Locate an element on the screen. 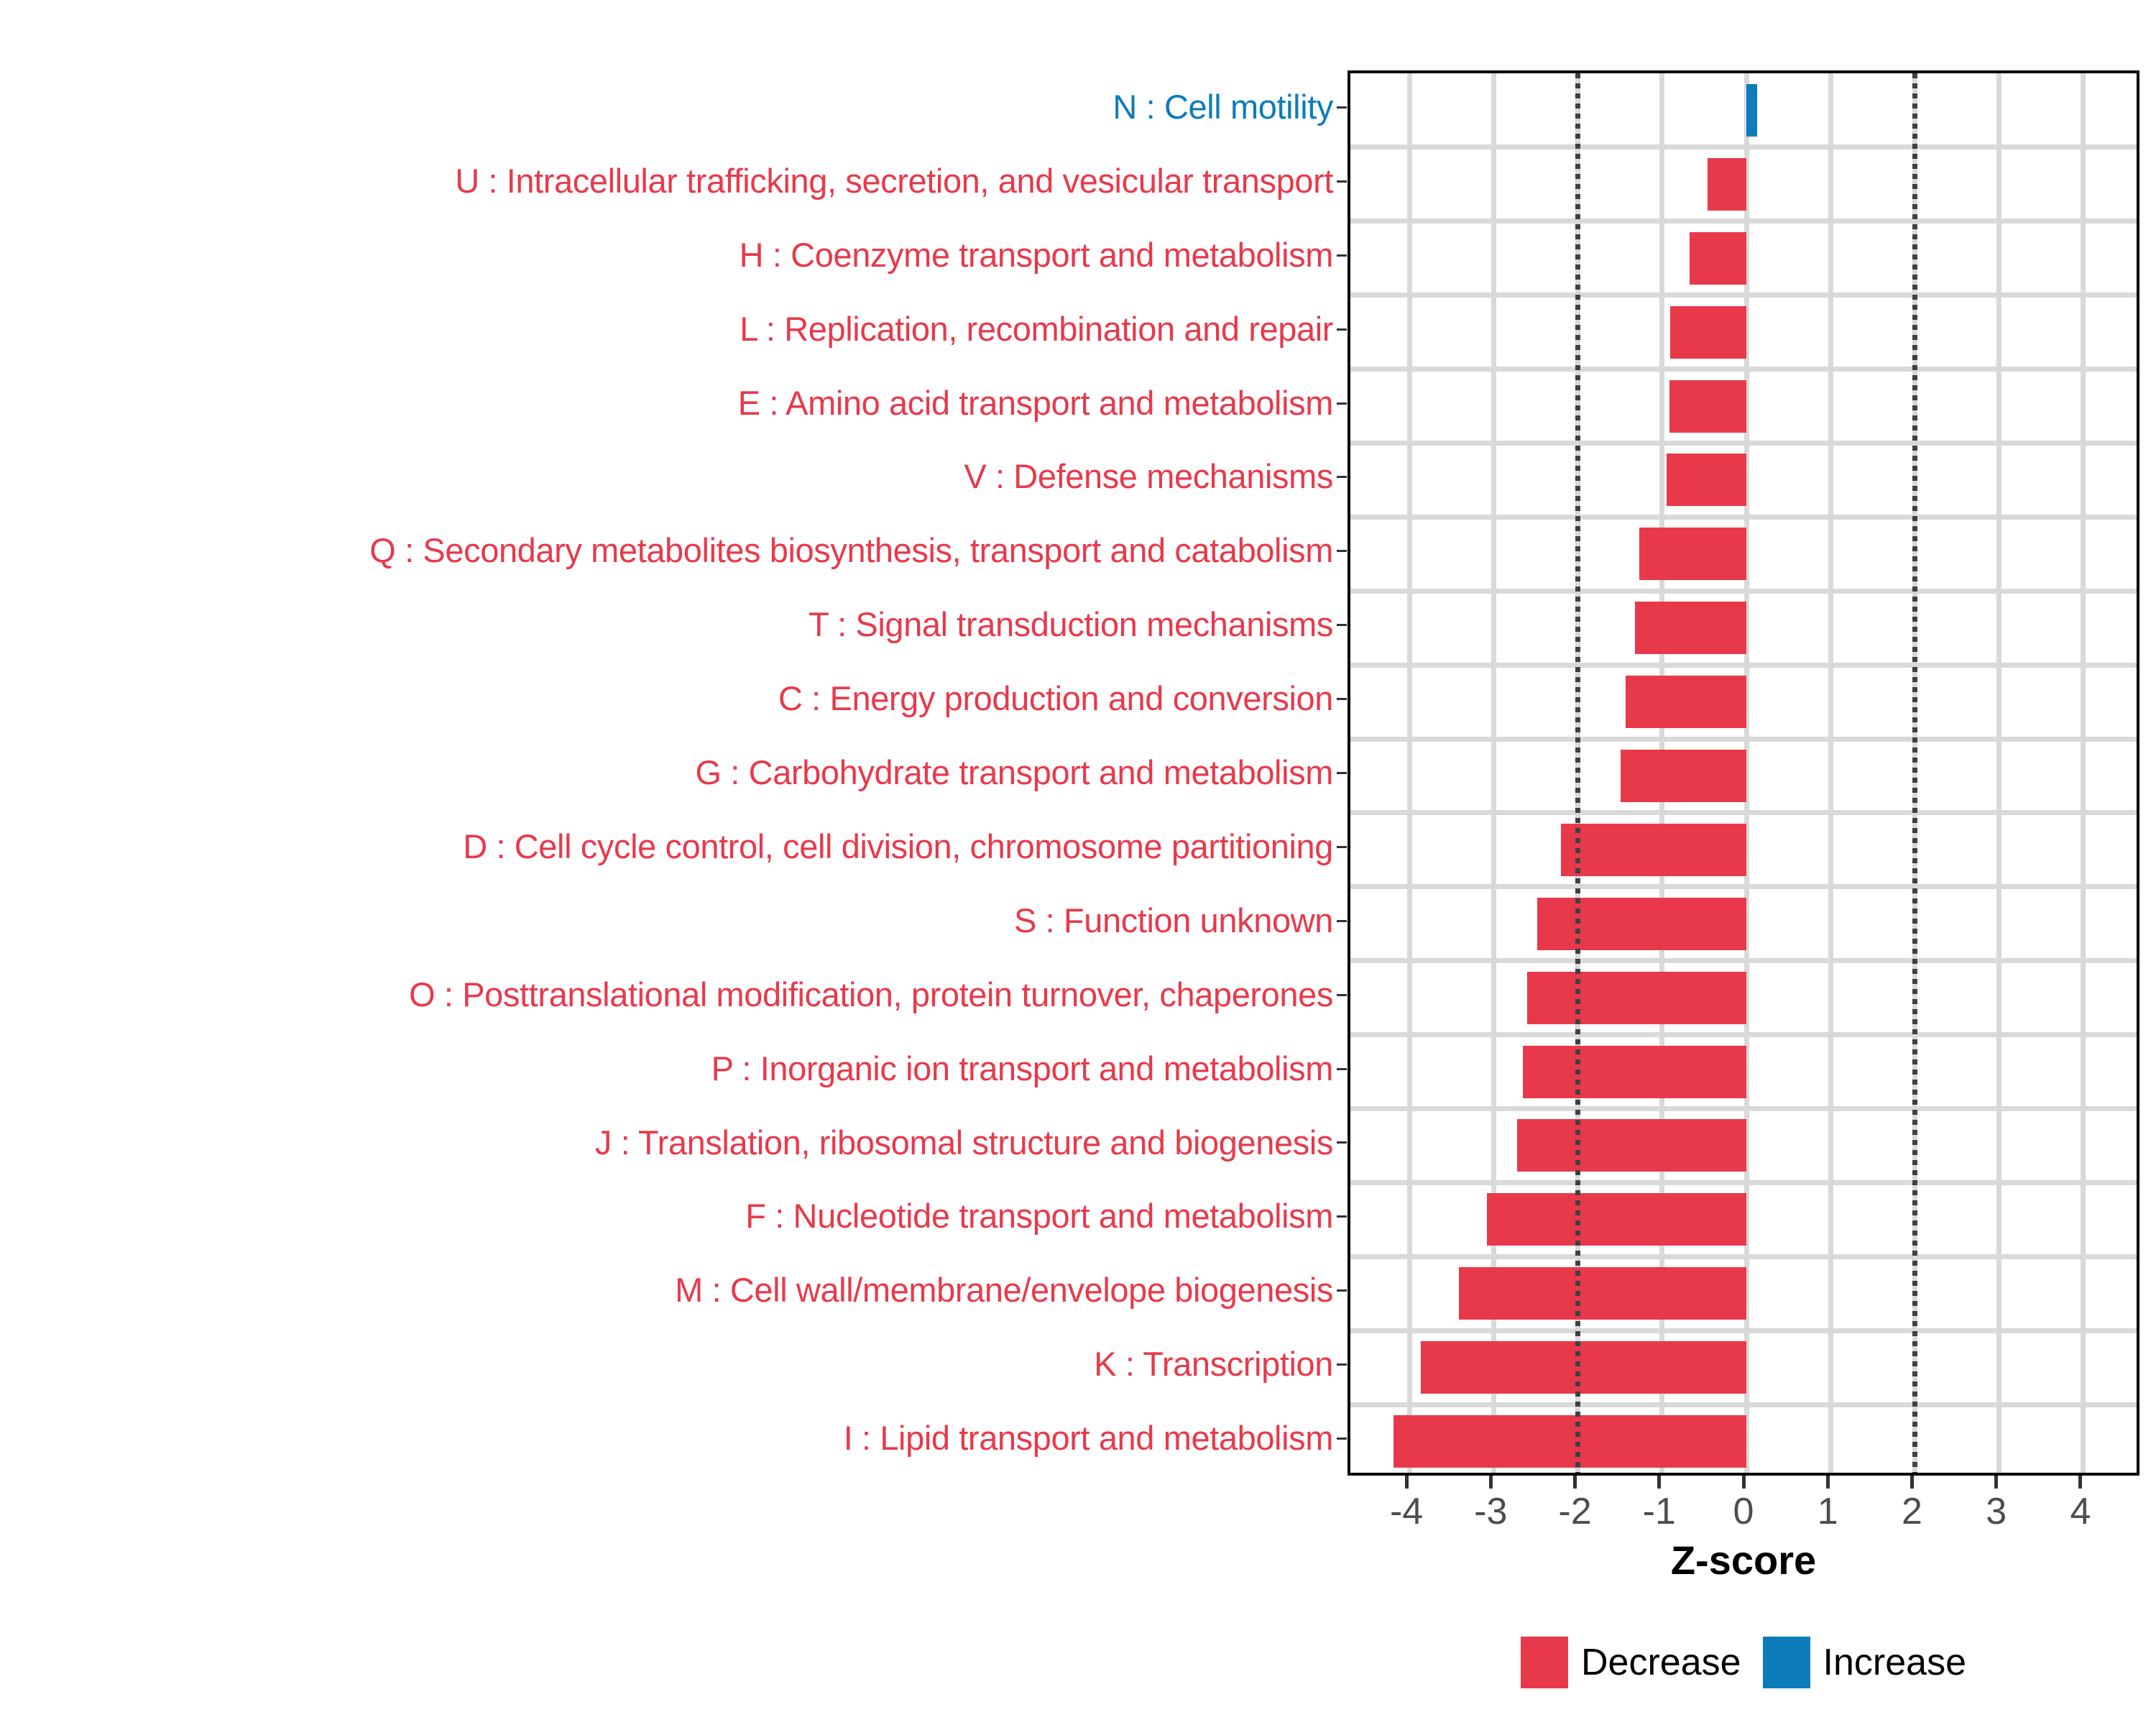  x-axis-tick-label: 4 is located at coordinates (2080, 1511).